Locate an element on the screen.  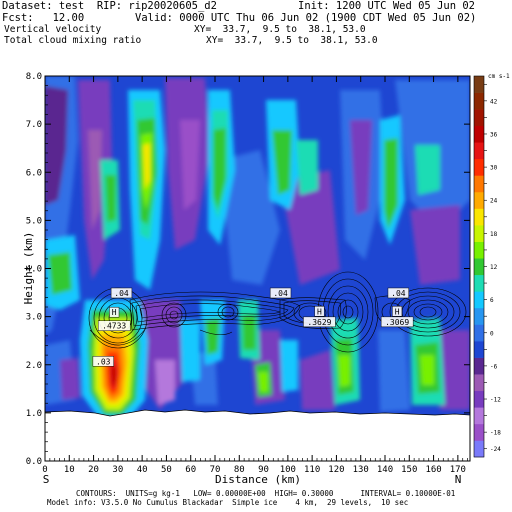
x-tick-label: 50 is located at coordinates (166, 470).